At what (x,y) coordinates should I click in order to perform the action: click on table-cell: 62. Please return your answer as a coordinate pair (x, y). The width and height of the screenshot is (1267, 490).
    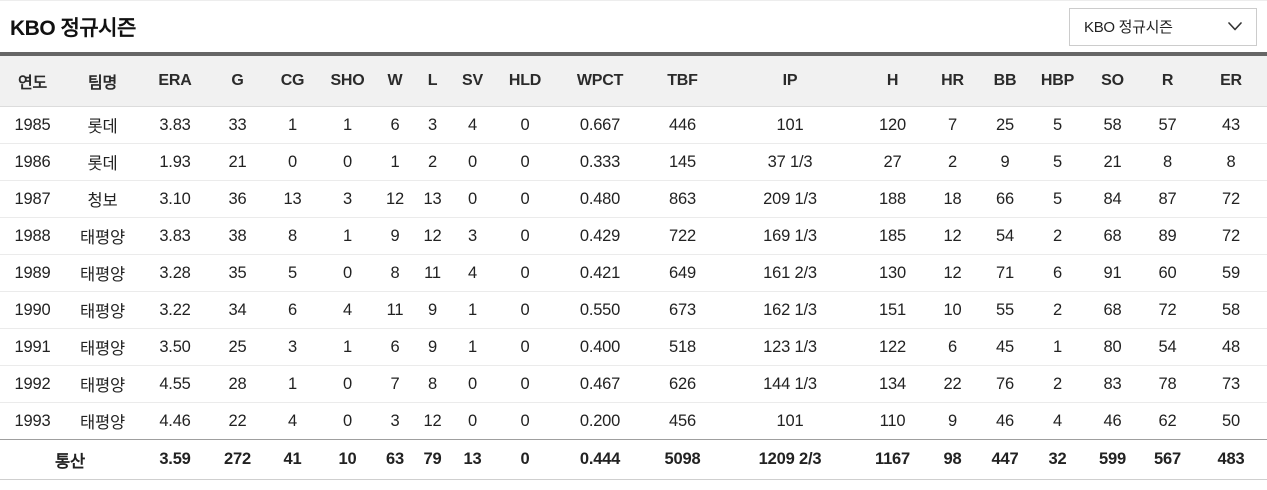
    Looking at the image, I should click on (1167, 420).